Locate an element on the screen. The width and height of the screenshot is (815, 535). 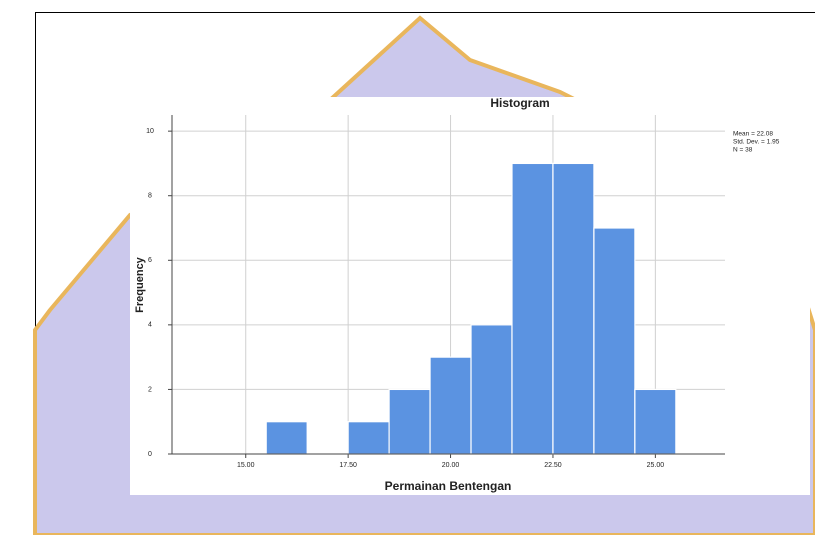
stats-text: N = 38 is located at coordinates (743, 150).